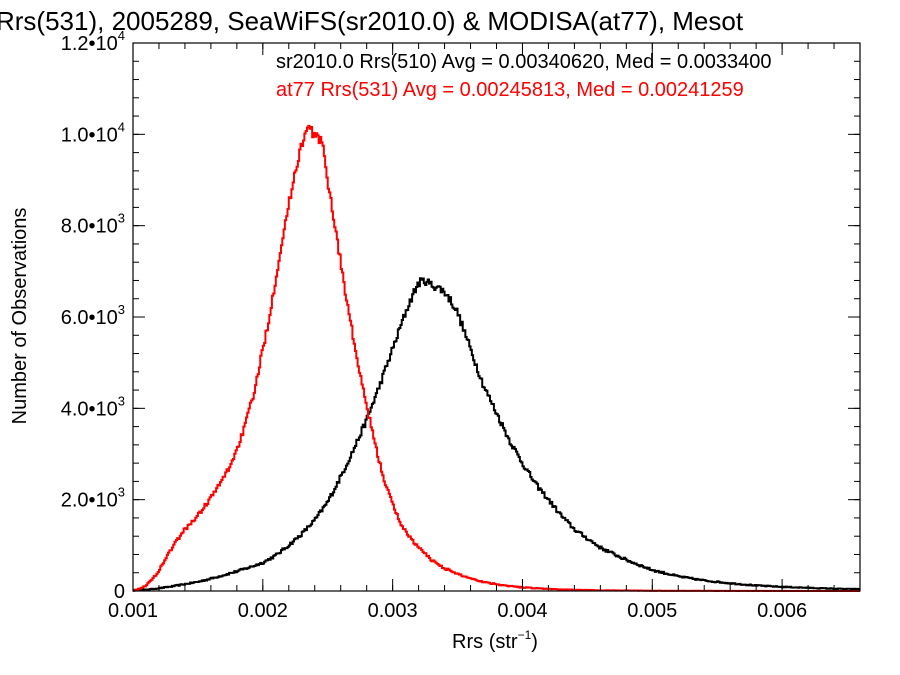  What do you see at coordinates (93, 224) in the screenshot?
I see `y-tick-label: 8.0•103` at bounding box center [93, 224].